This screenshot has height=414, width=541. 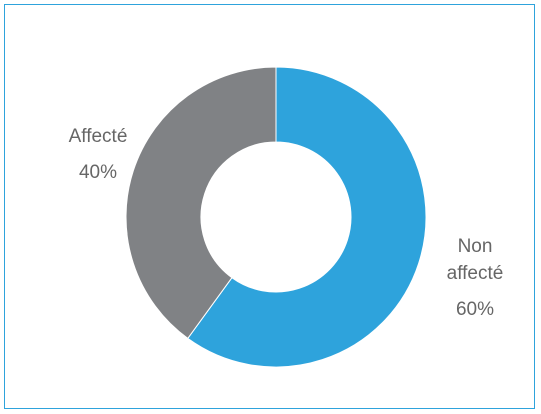 I want to click on slice-label-affecte: Affecté, so click(x=98, y=136).